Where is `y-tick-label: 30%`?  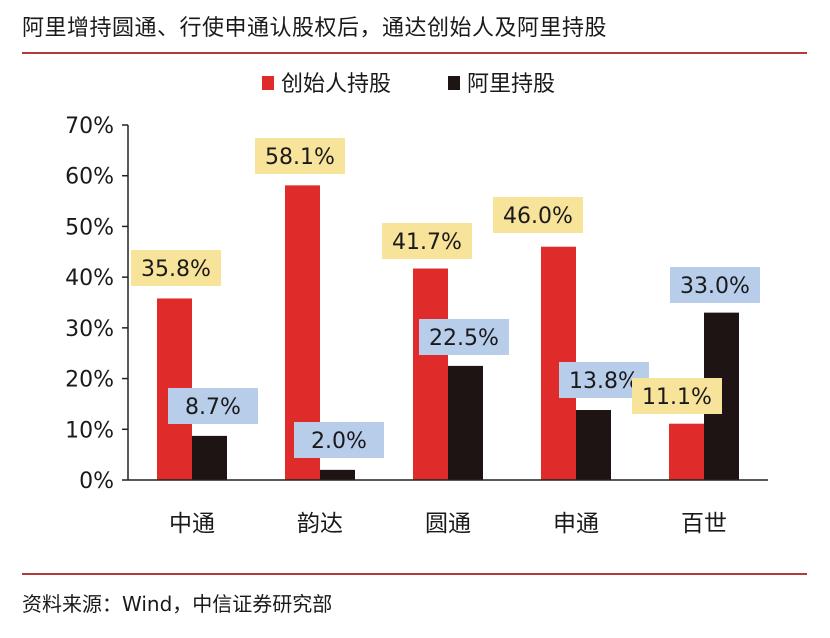 y-tick-label: 30% is located at coordinates (89, 329).